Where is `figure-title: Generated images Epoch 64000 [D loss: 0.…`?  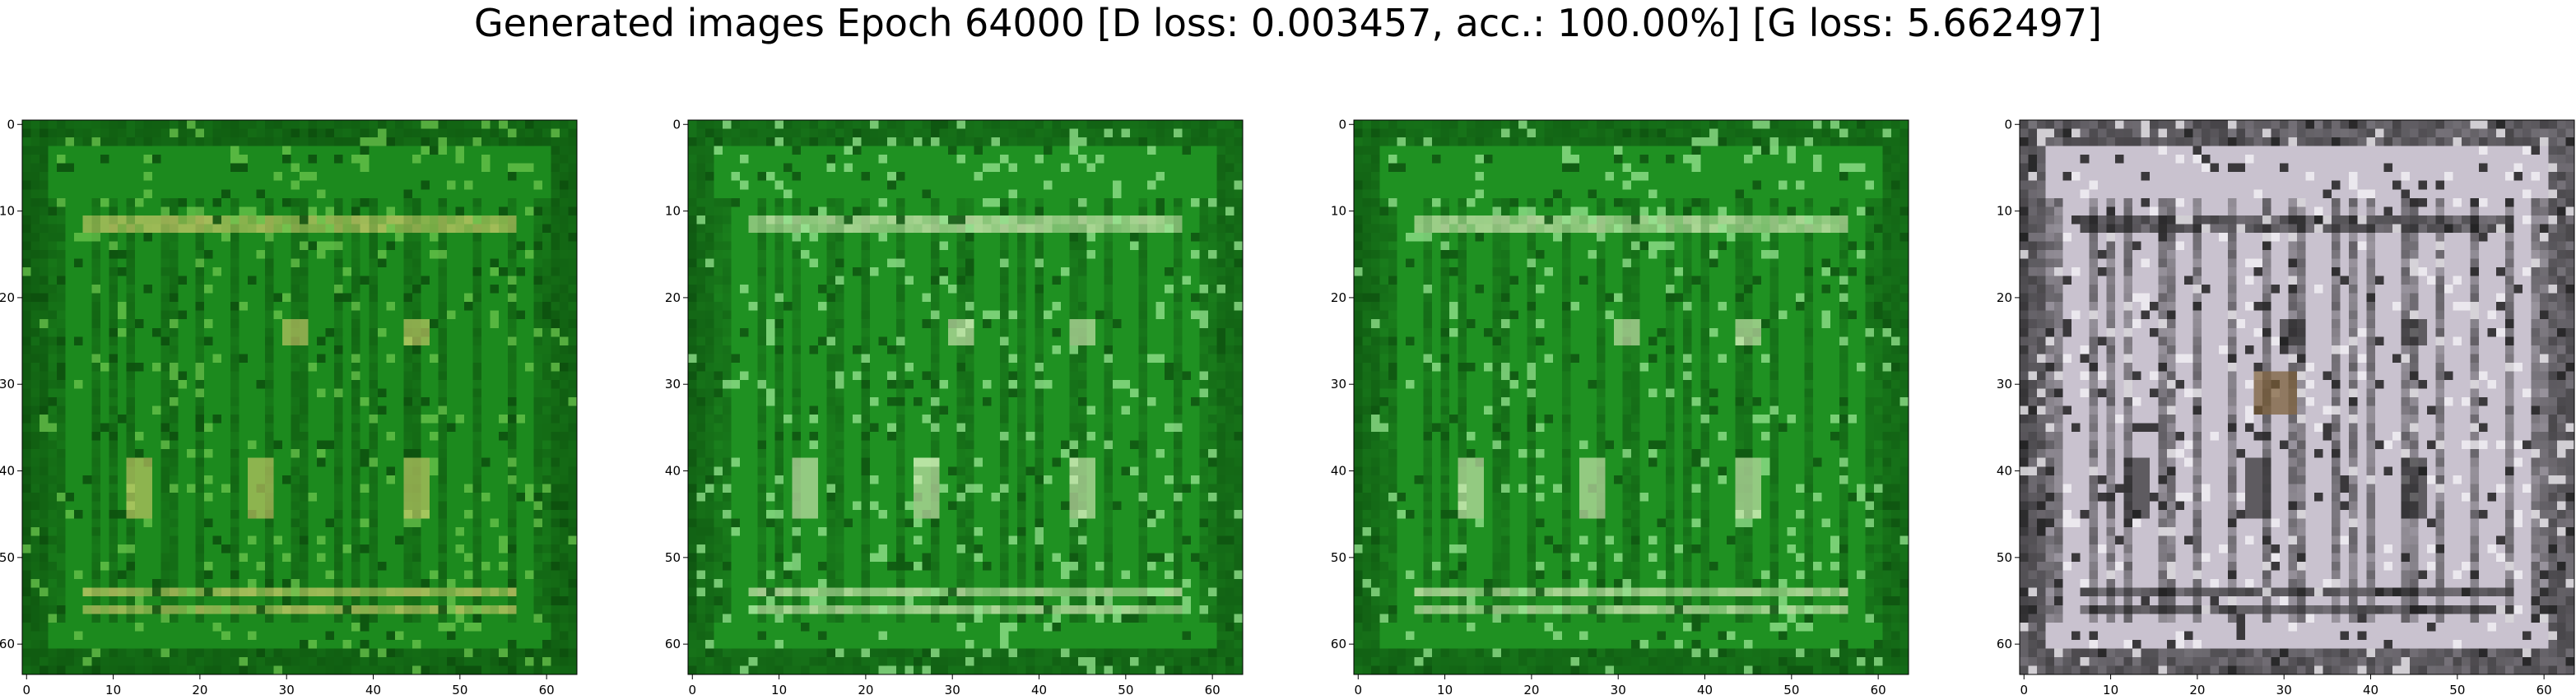
figure-title: Generated images Epoch 64000 [D loss: 0.… is located at coordinates (1288, 23).